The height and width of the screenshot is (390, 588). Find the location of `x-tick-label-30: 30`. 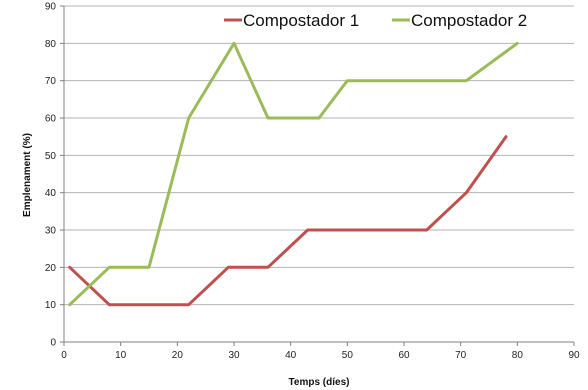

x-tick-label-30: 30 is located at coordinates (234, 355).